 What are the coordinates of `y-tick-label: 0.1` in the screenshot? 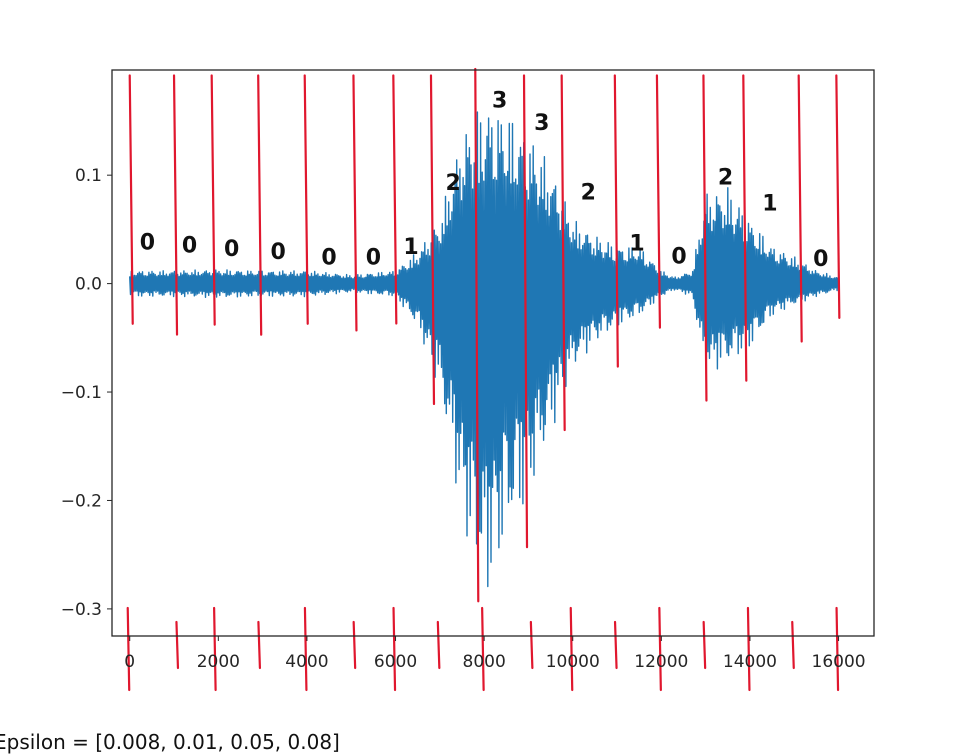 It's located at (88, 176).